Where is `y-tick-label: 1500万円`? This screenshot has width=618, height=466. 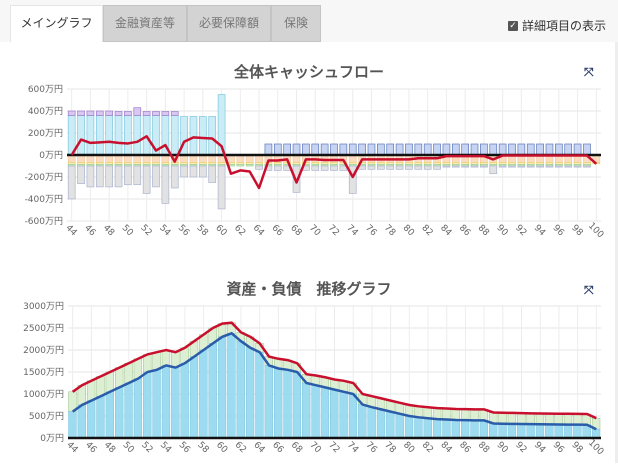 y-tick-label: 1500万円 is located at coordinates (43, 372).